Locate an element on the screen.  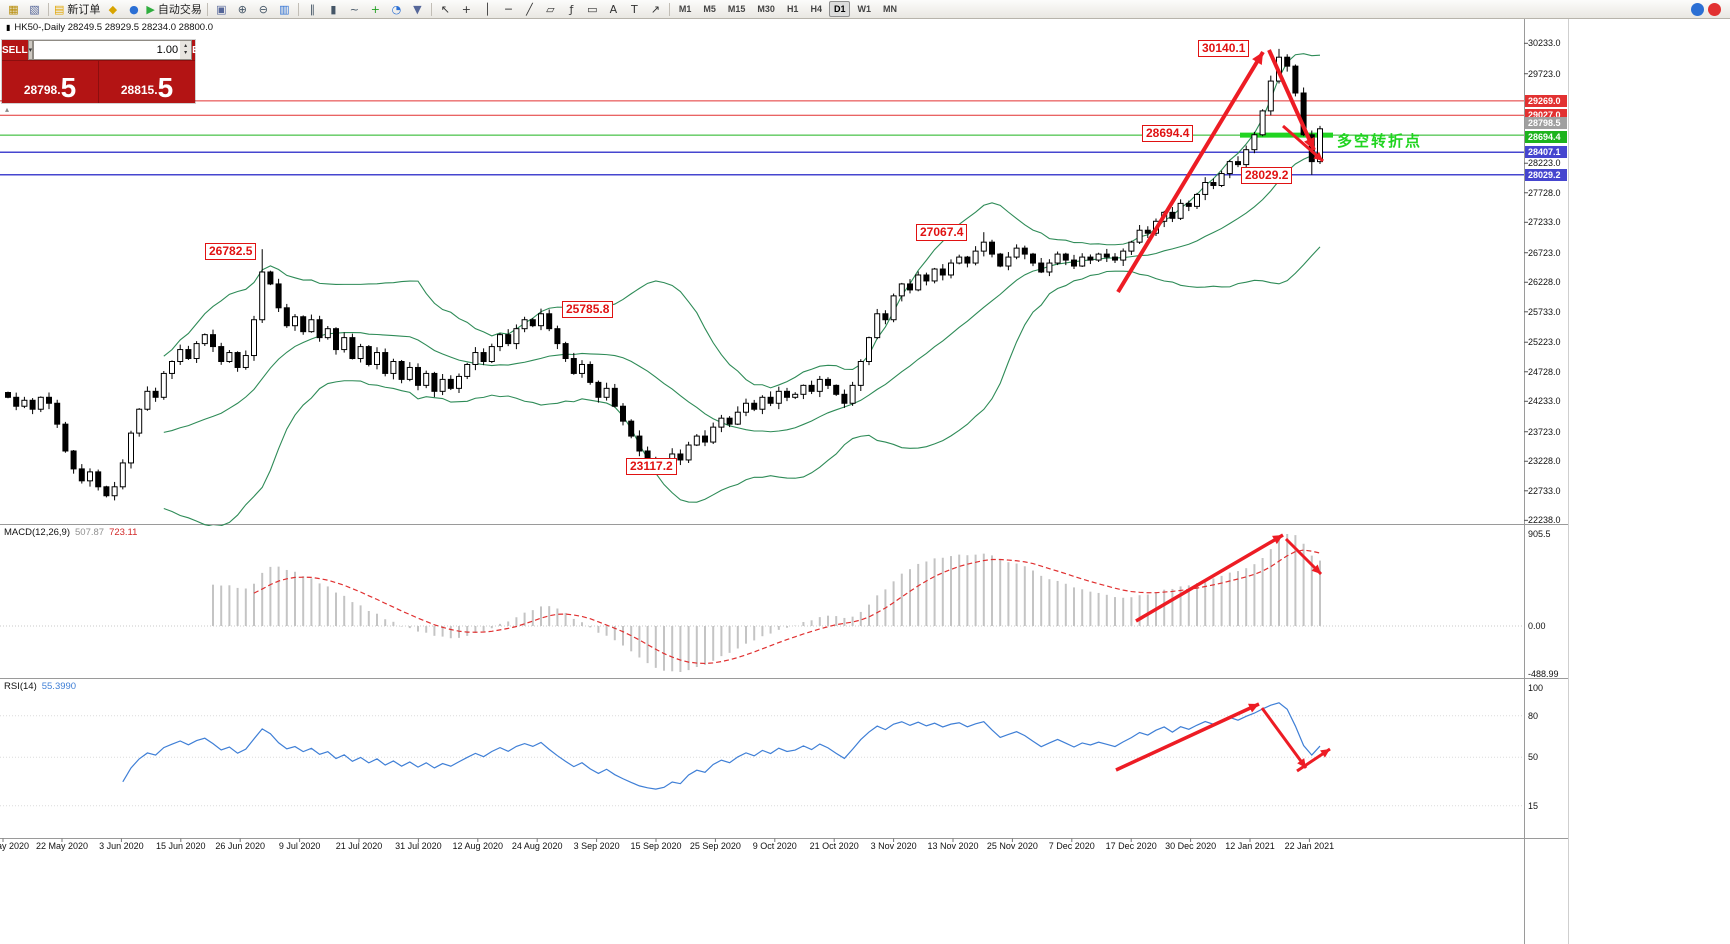
date-label: 15 Sep 2020 is located at coordinates (656, 846).